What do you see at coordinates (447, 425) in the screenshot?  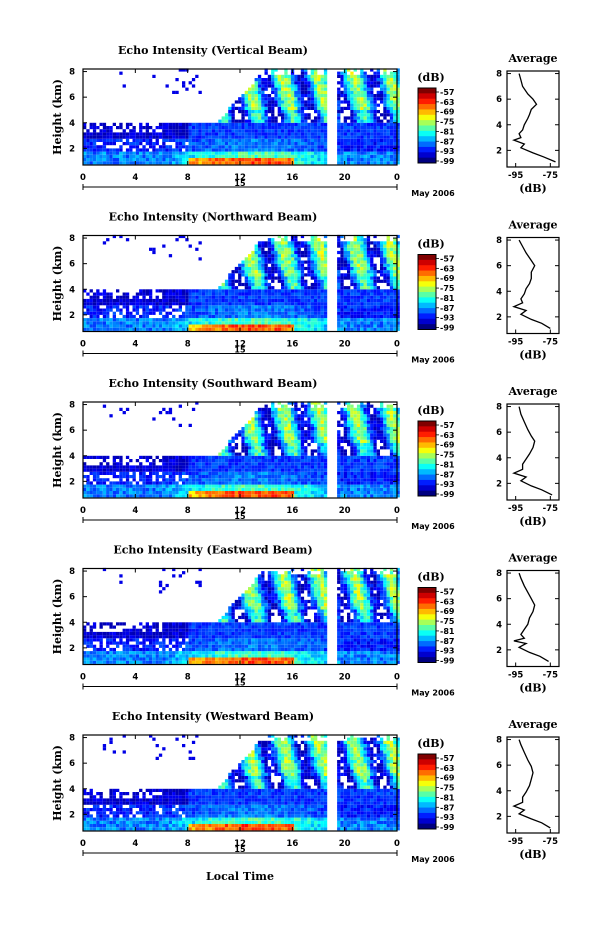 I see `colorbar-tick: -57` at bounding box center [447, 425].